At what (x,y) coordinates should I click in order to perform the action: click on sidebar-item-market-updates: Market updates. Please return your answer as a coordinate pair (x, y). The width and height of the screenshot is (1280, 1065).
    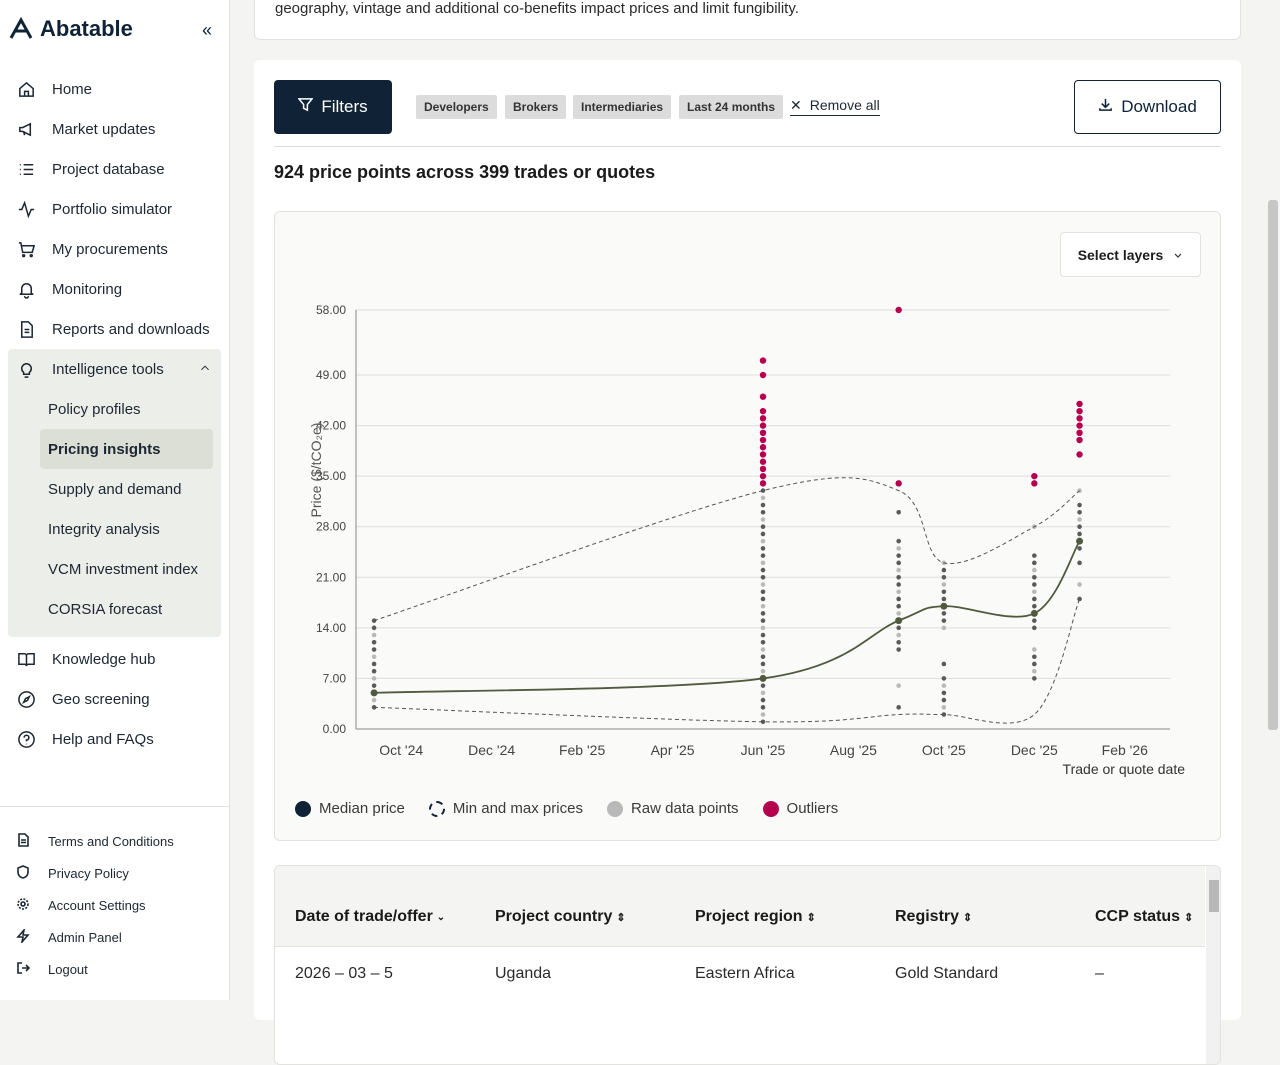
    Looking at the image, I should click on (114, 129).